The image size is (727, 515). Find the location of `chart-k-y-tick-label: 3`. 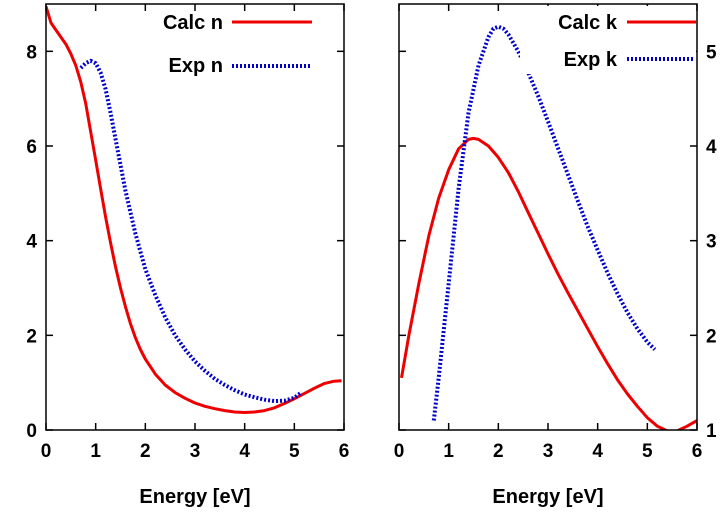

chart-k-y-tick-label: 3 is located at coordinates (711, 242).